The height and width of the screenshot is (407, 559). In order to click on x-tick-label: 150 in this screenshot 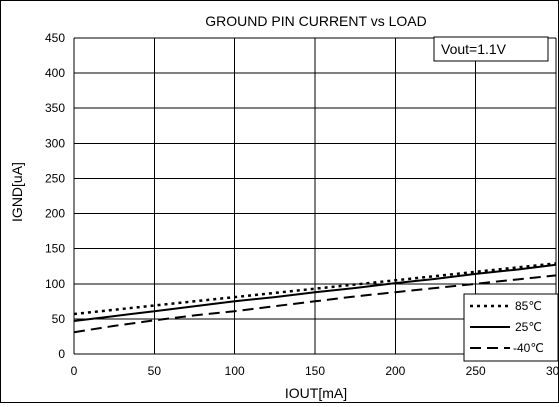, I will do `click(315, 371)`.